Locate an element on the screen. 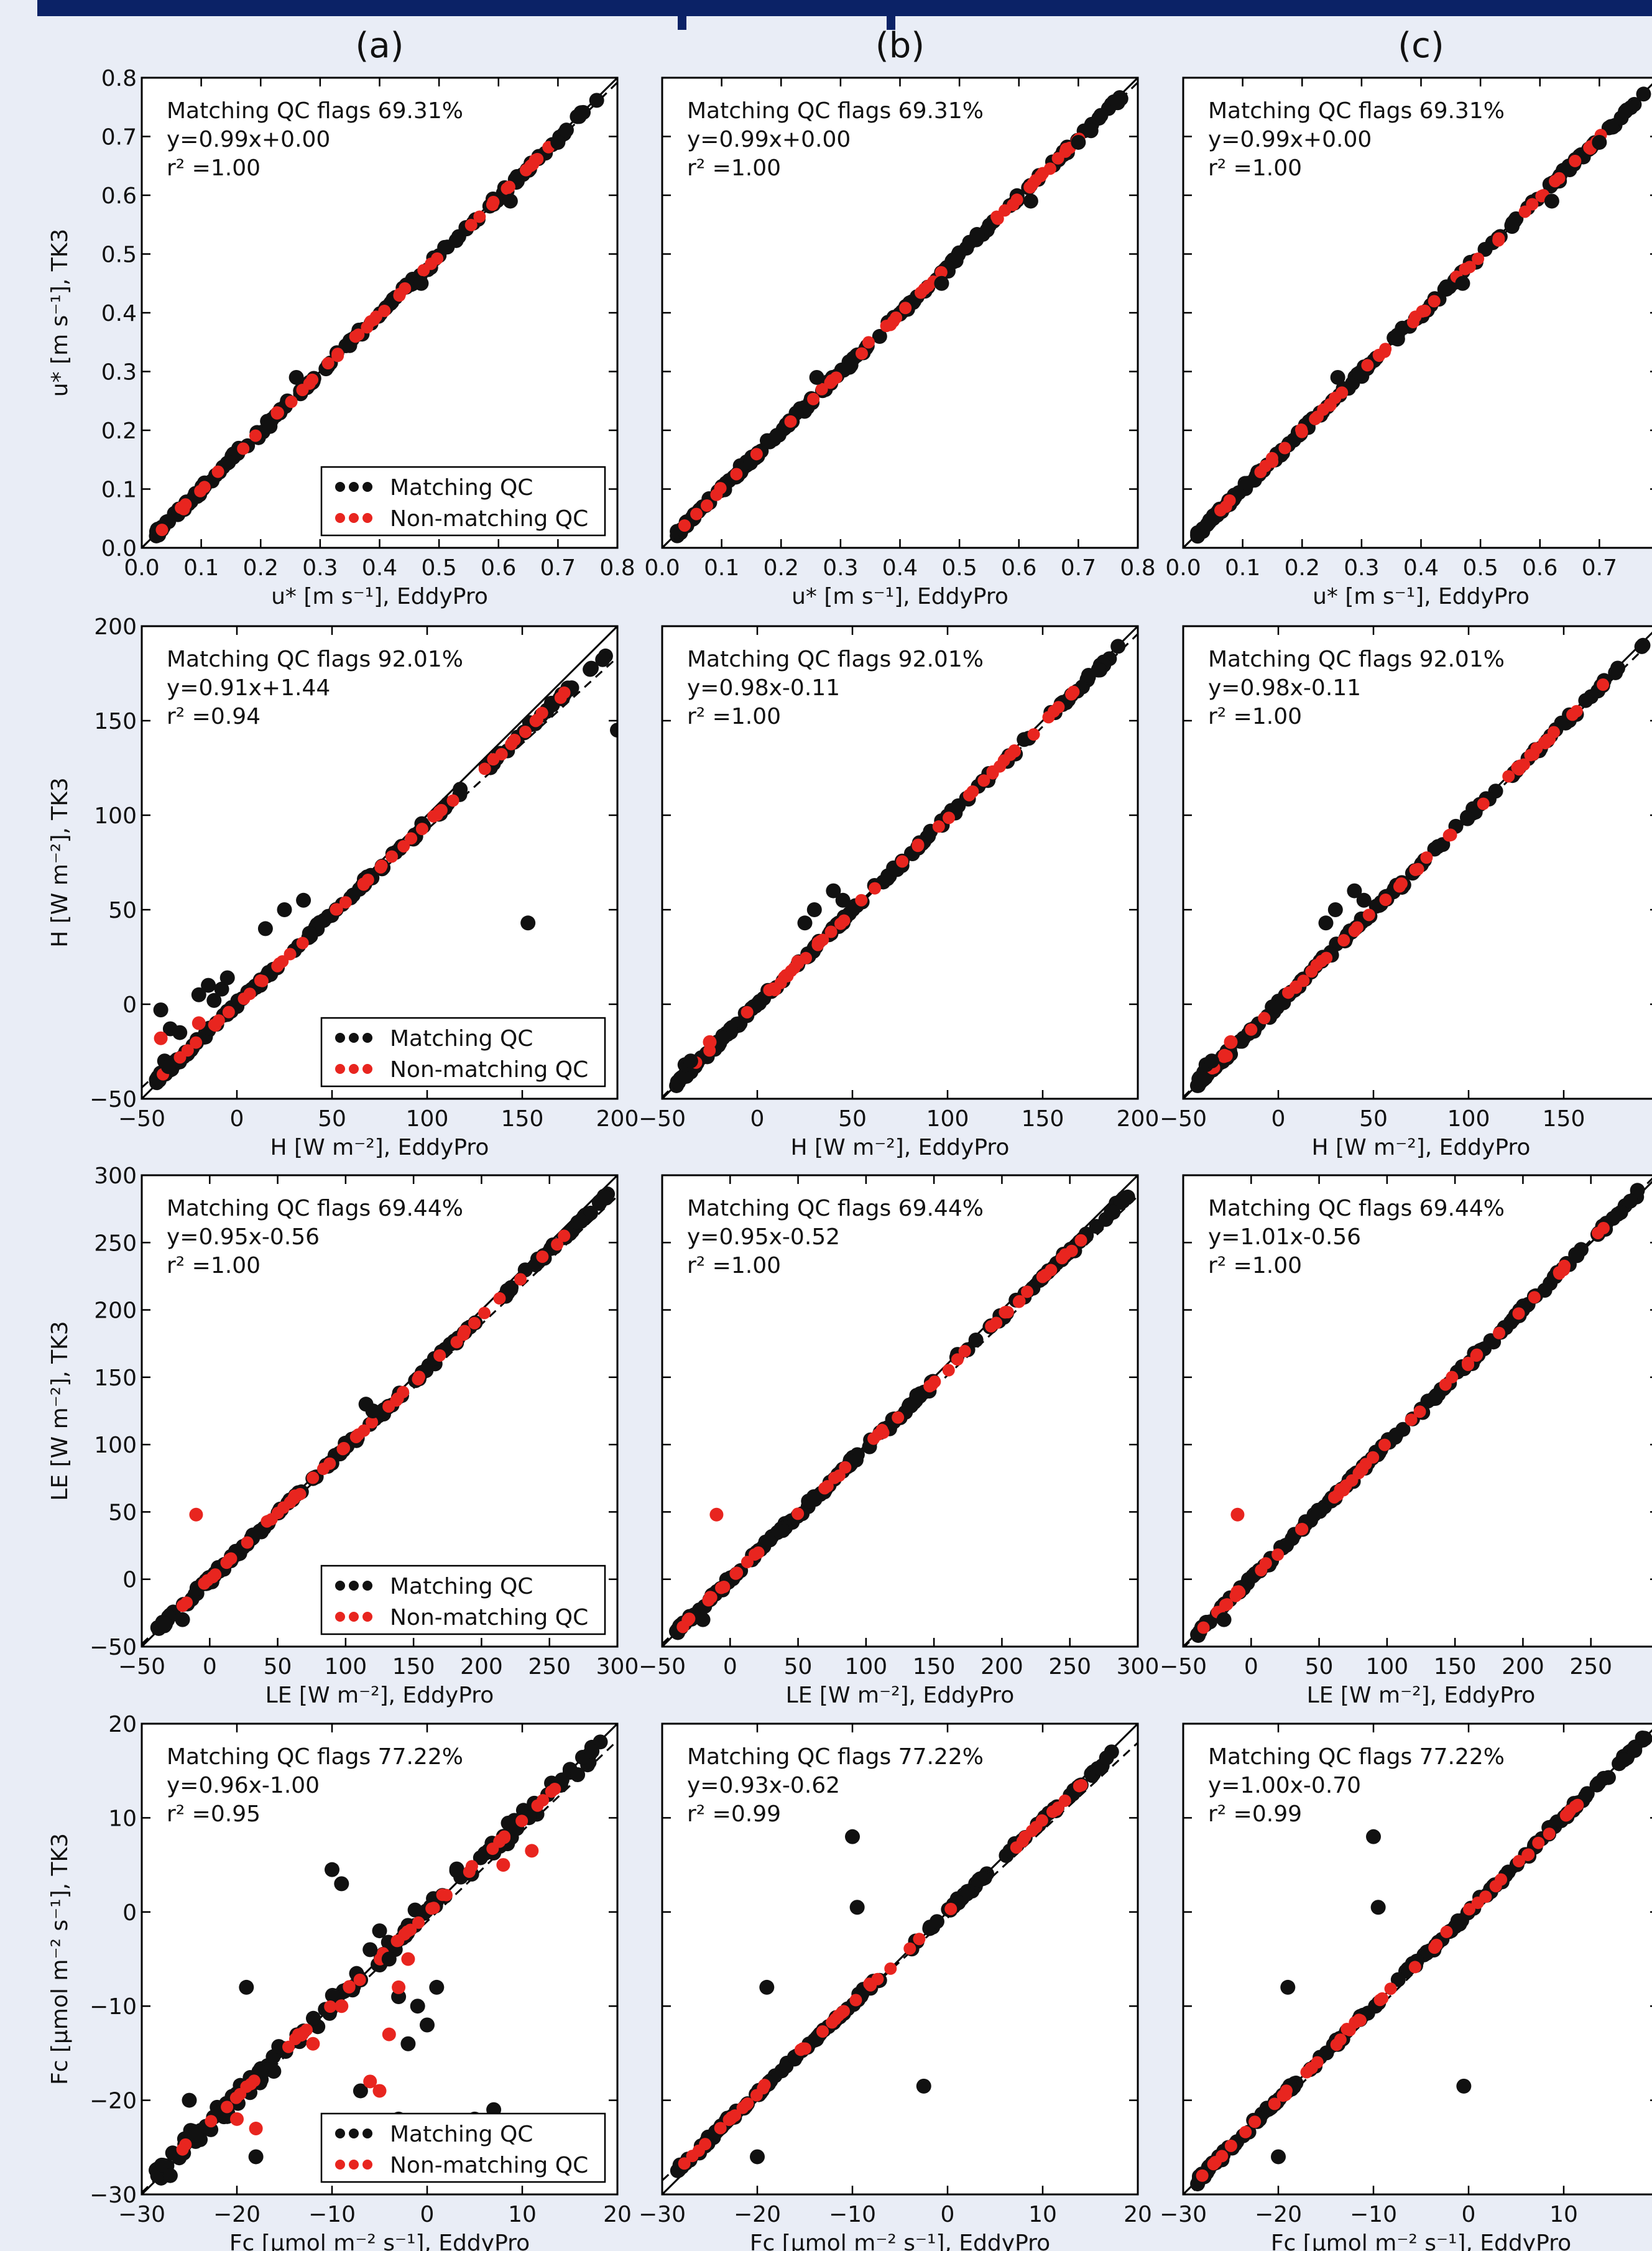 This screenshot has height=2251, width=1652. column-label: (a) is located at coordinates (380, 45).